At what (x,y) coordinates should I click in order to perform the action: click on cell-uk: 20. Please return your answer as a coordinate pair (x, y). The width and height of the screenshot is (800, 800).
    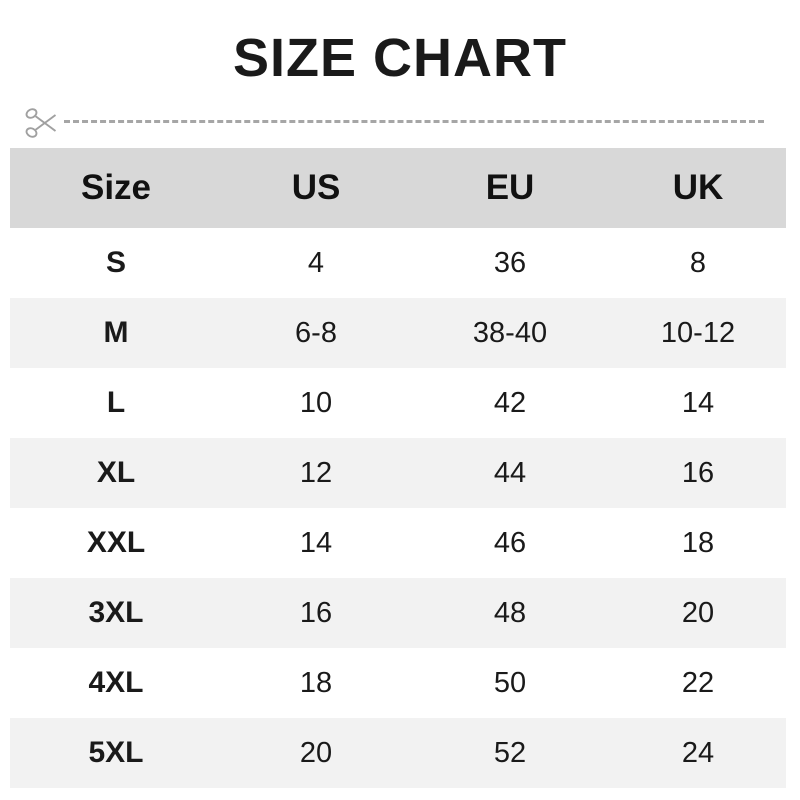
    Looking at the image, I should click on (698, 613).